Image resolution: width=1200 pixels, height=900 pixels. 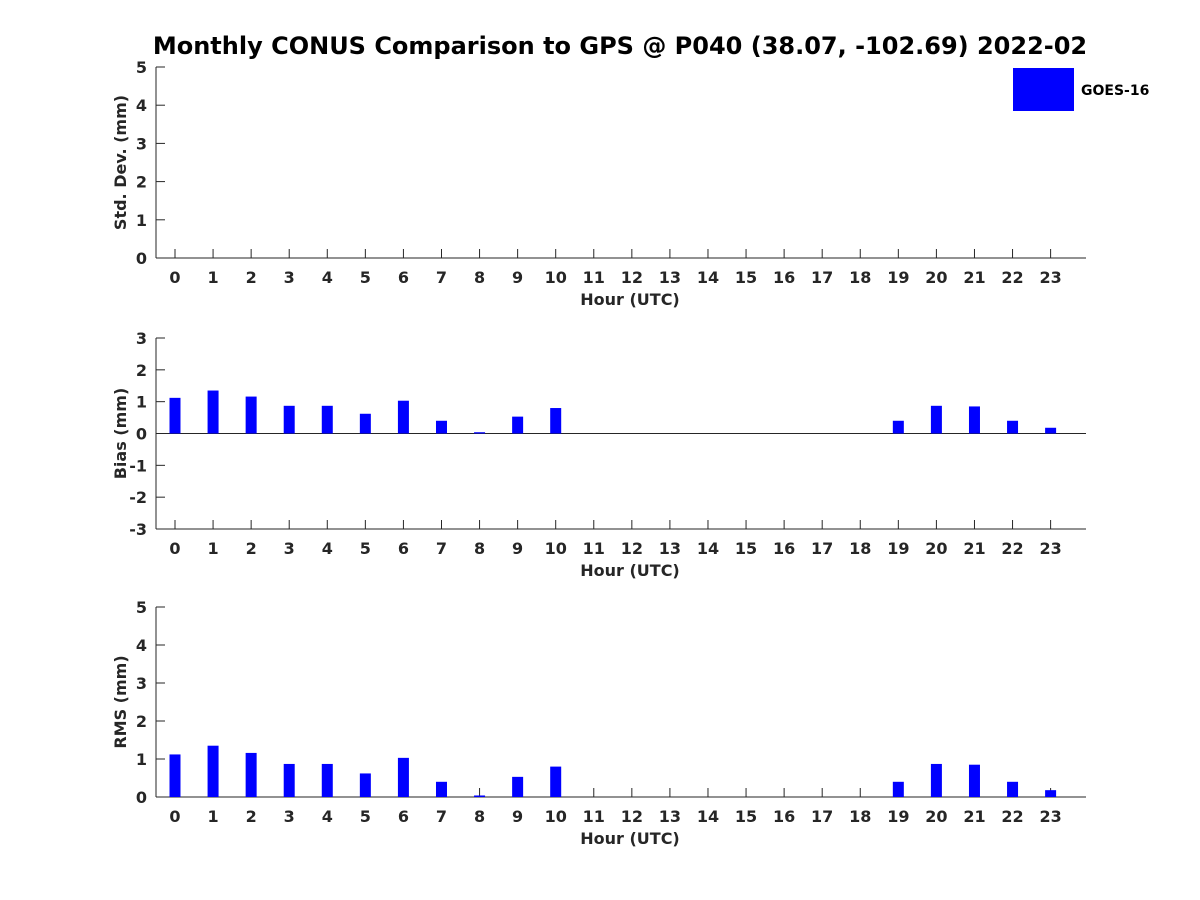 What do you see at coordinates (746, 548) in the screenshot?
I see `x-tick-label: 15` at bounding box center [746, 548].